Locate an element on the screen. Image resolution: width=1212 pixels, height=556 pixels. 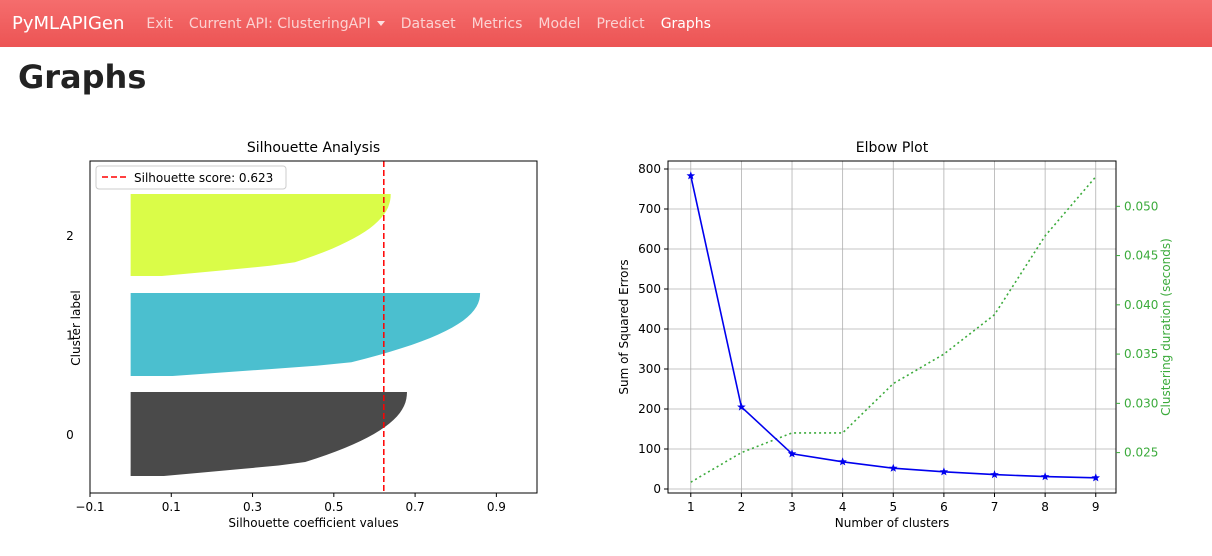
x-tick-label: 0.3 is located at coordinates (252, 507).